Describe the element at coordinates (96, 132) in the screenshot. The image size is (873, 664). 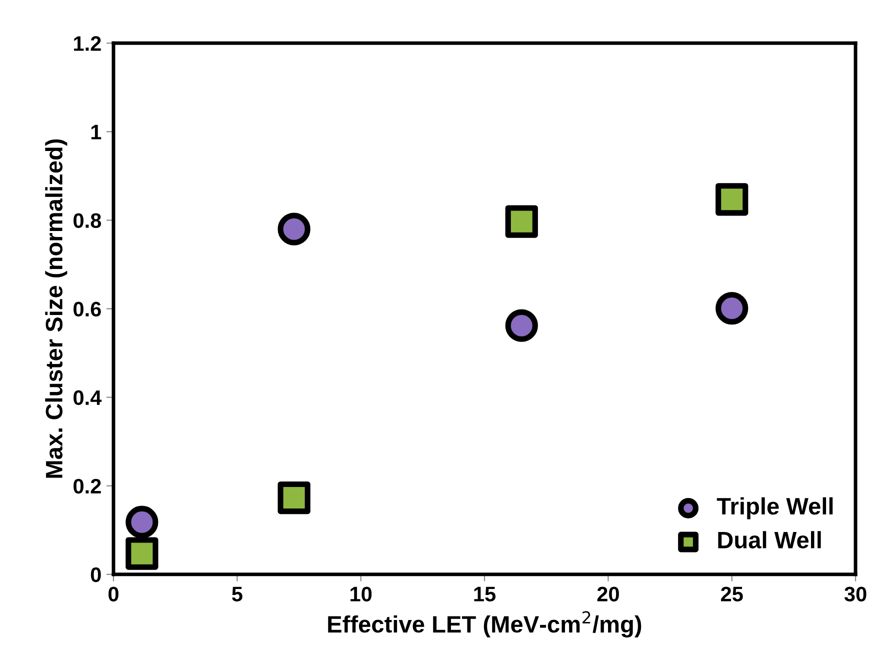
I see `y-tick-label: 1` at that location.